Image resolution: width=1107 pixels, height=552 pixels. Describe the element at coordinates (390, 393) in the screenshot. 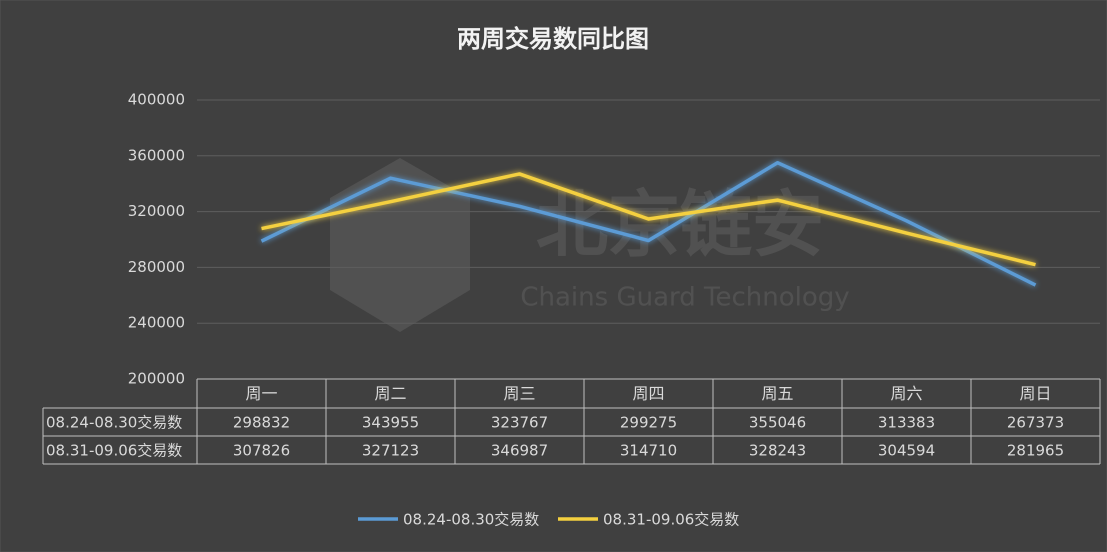

I see `table-header: 周二` at that location.